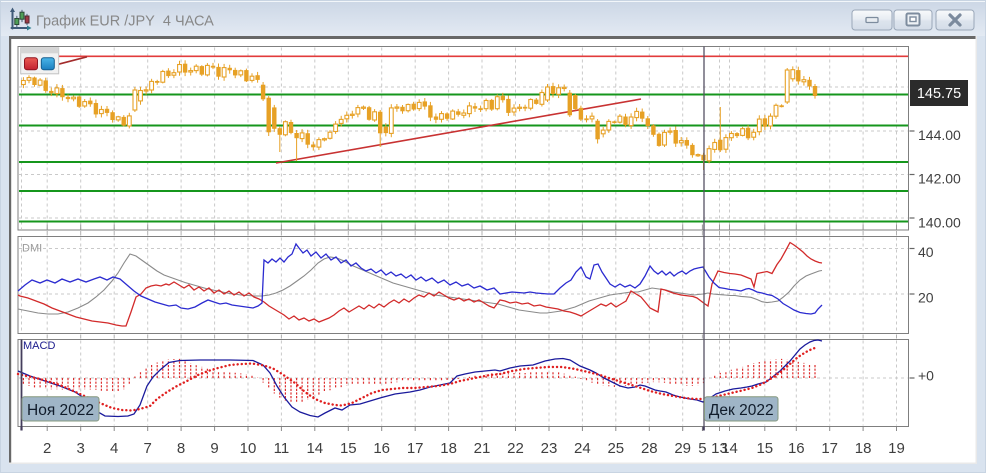 The image size is (986, 473). What do you see at coordinates (181, 448) in the screenshot?
I see `svg-text: 8` at bounding box center [181, 448].